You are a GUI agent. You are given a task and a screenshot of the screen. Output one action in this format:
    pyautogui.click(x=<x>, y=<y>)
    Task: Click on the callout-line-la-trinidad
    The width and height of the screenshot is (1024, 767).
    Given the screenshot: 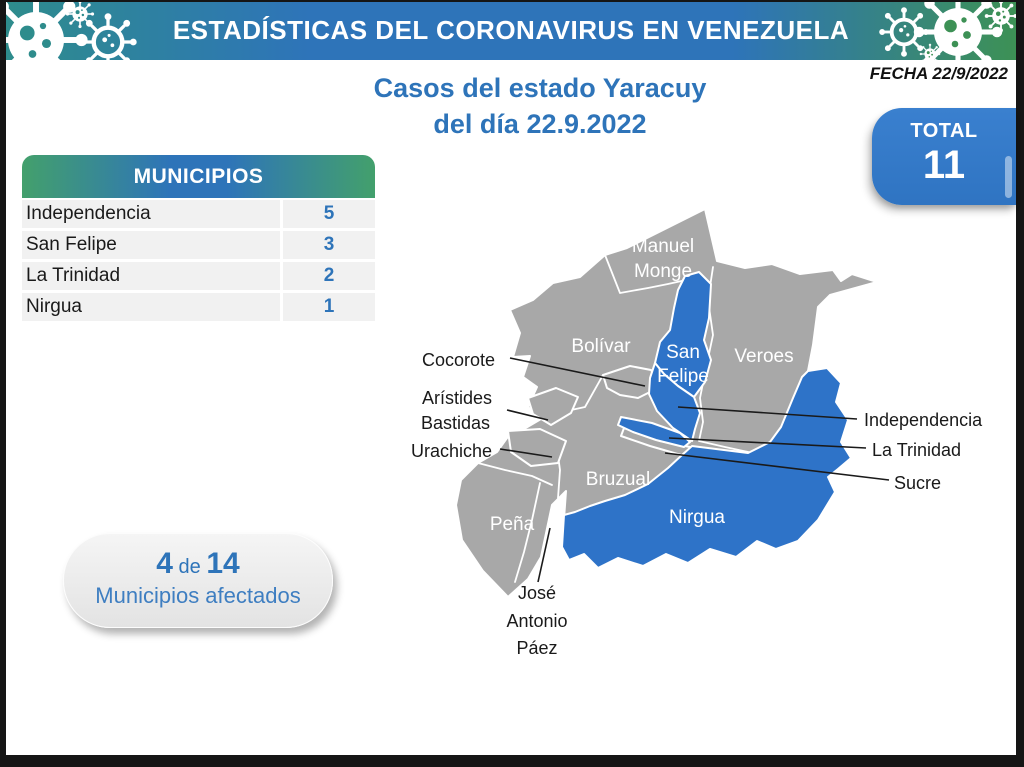 What is the action you would take?
    pyautogui.click(x=767, y=443)
    